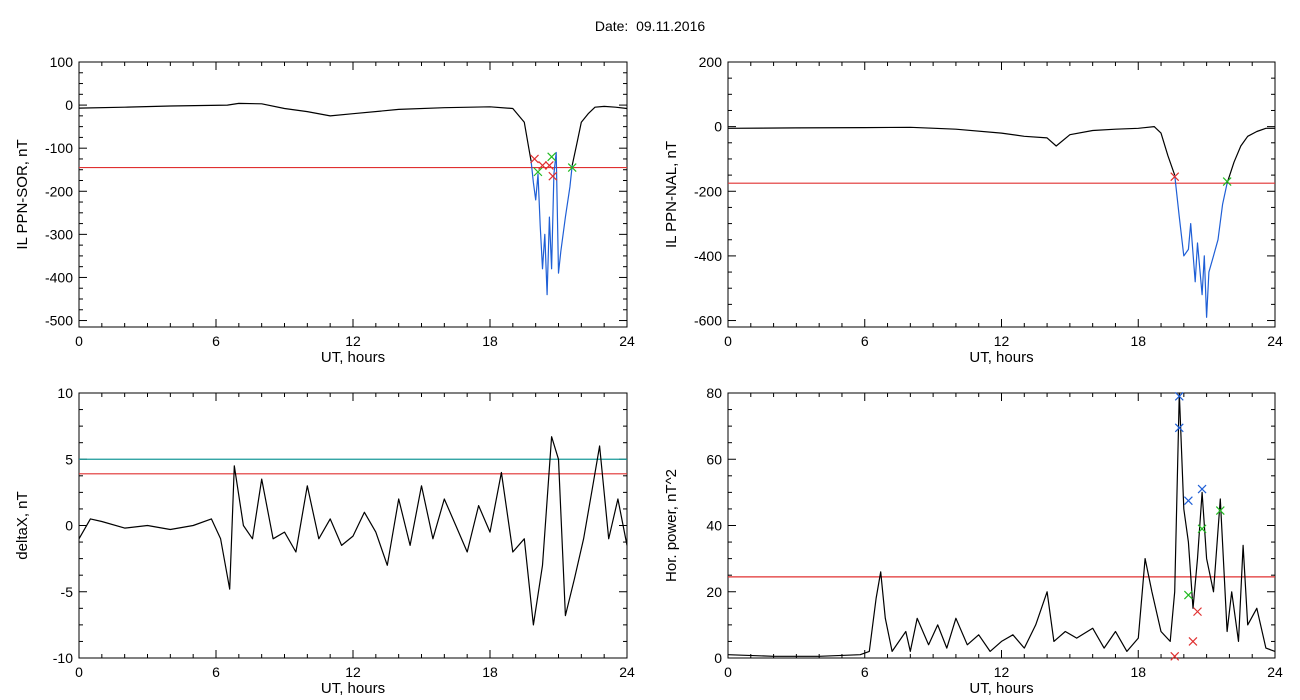  What do you see at coordinates (708, 321) in the screenshot?
I see `chart-nal-ytick-label: -600` at bounding box center [708, 321].